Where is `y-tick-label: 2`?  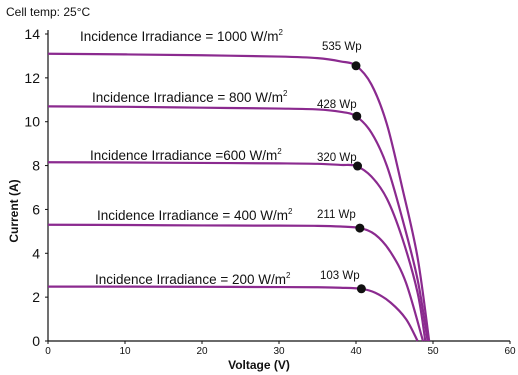
y-tick-label: 2 is located at coordinates (36, 297).